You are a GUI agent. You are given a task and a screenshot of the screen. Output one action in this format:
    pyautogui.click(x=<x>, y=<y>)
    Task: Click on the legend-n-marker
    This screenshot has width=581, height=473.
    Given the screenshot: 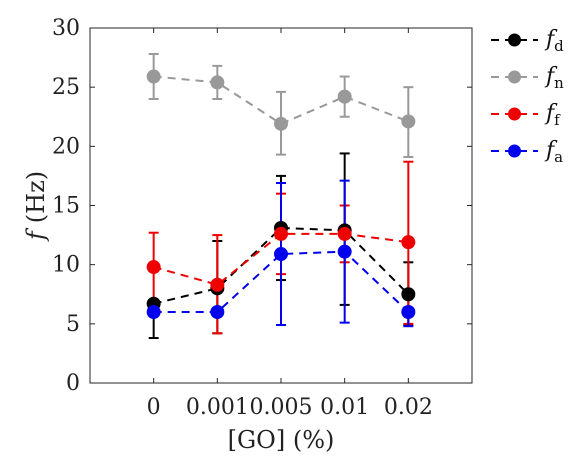 What is the action you would take?
    pyautogui.click(x=514, y=77)
    